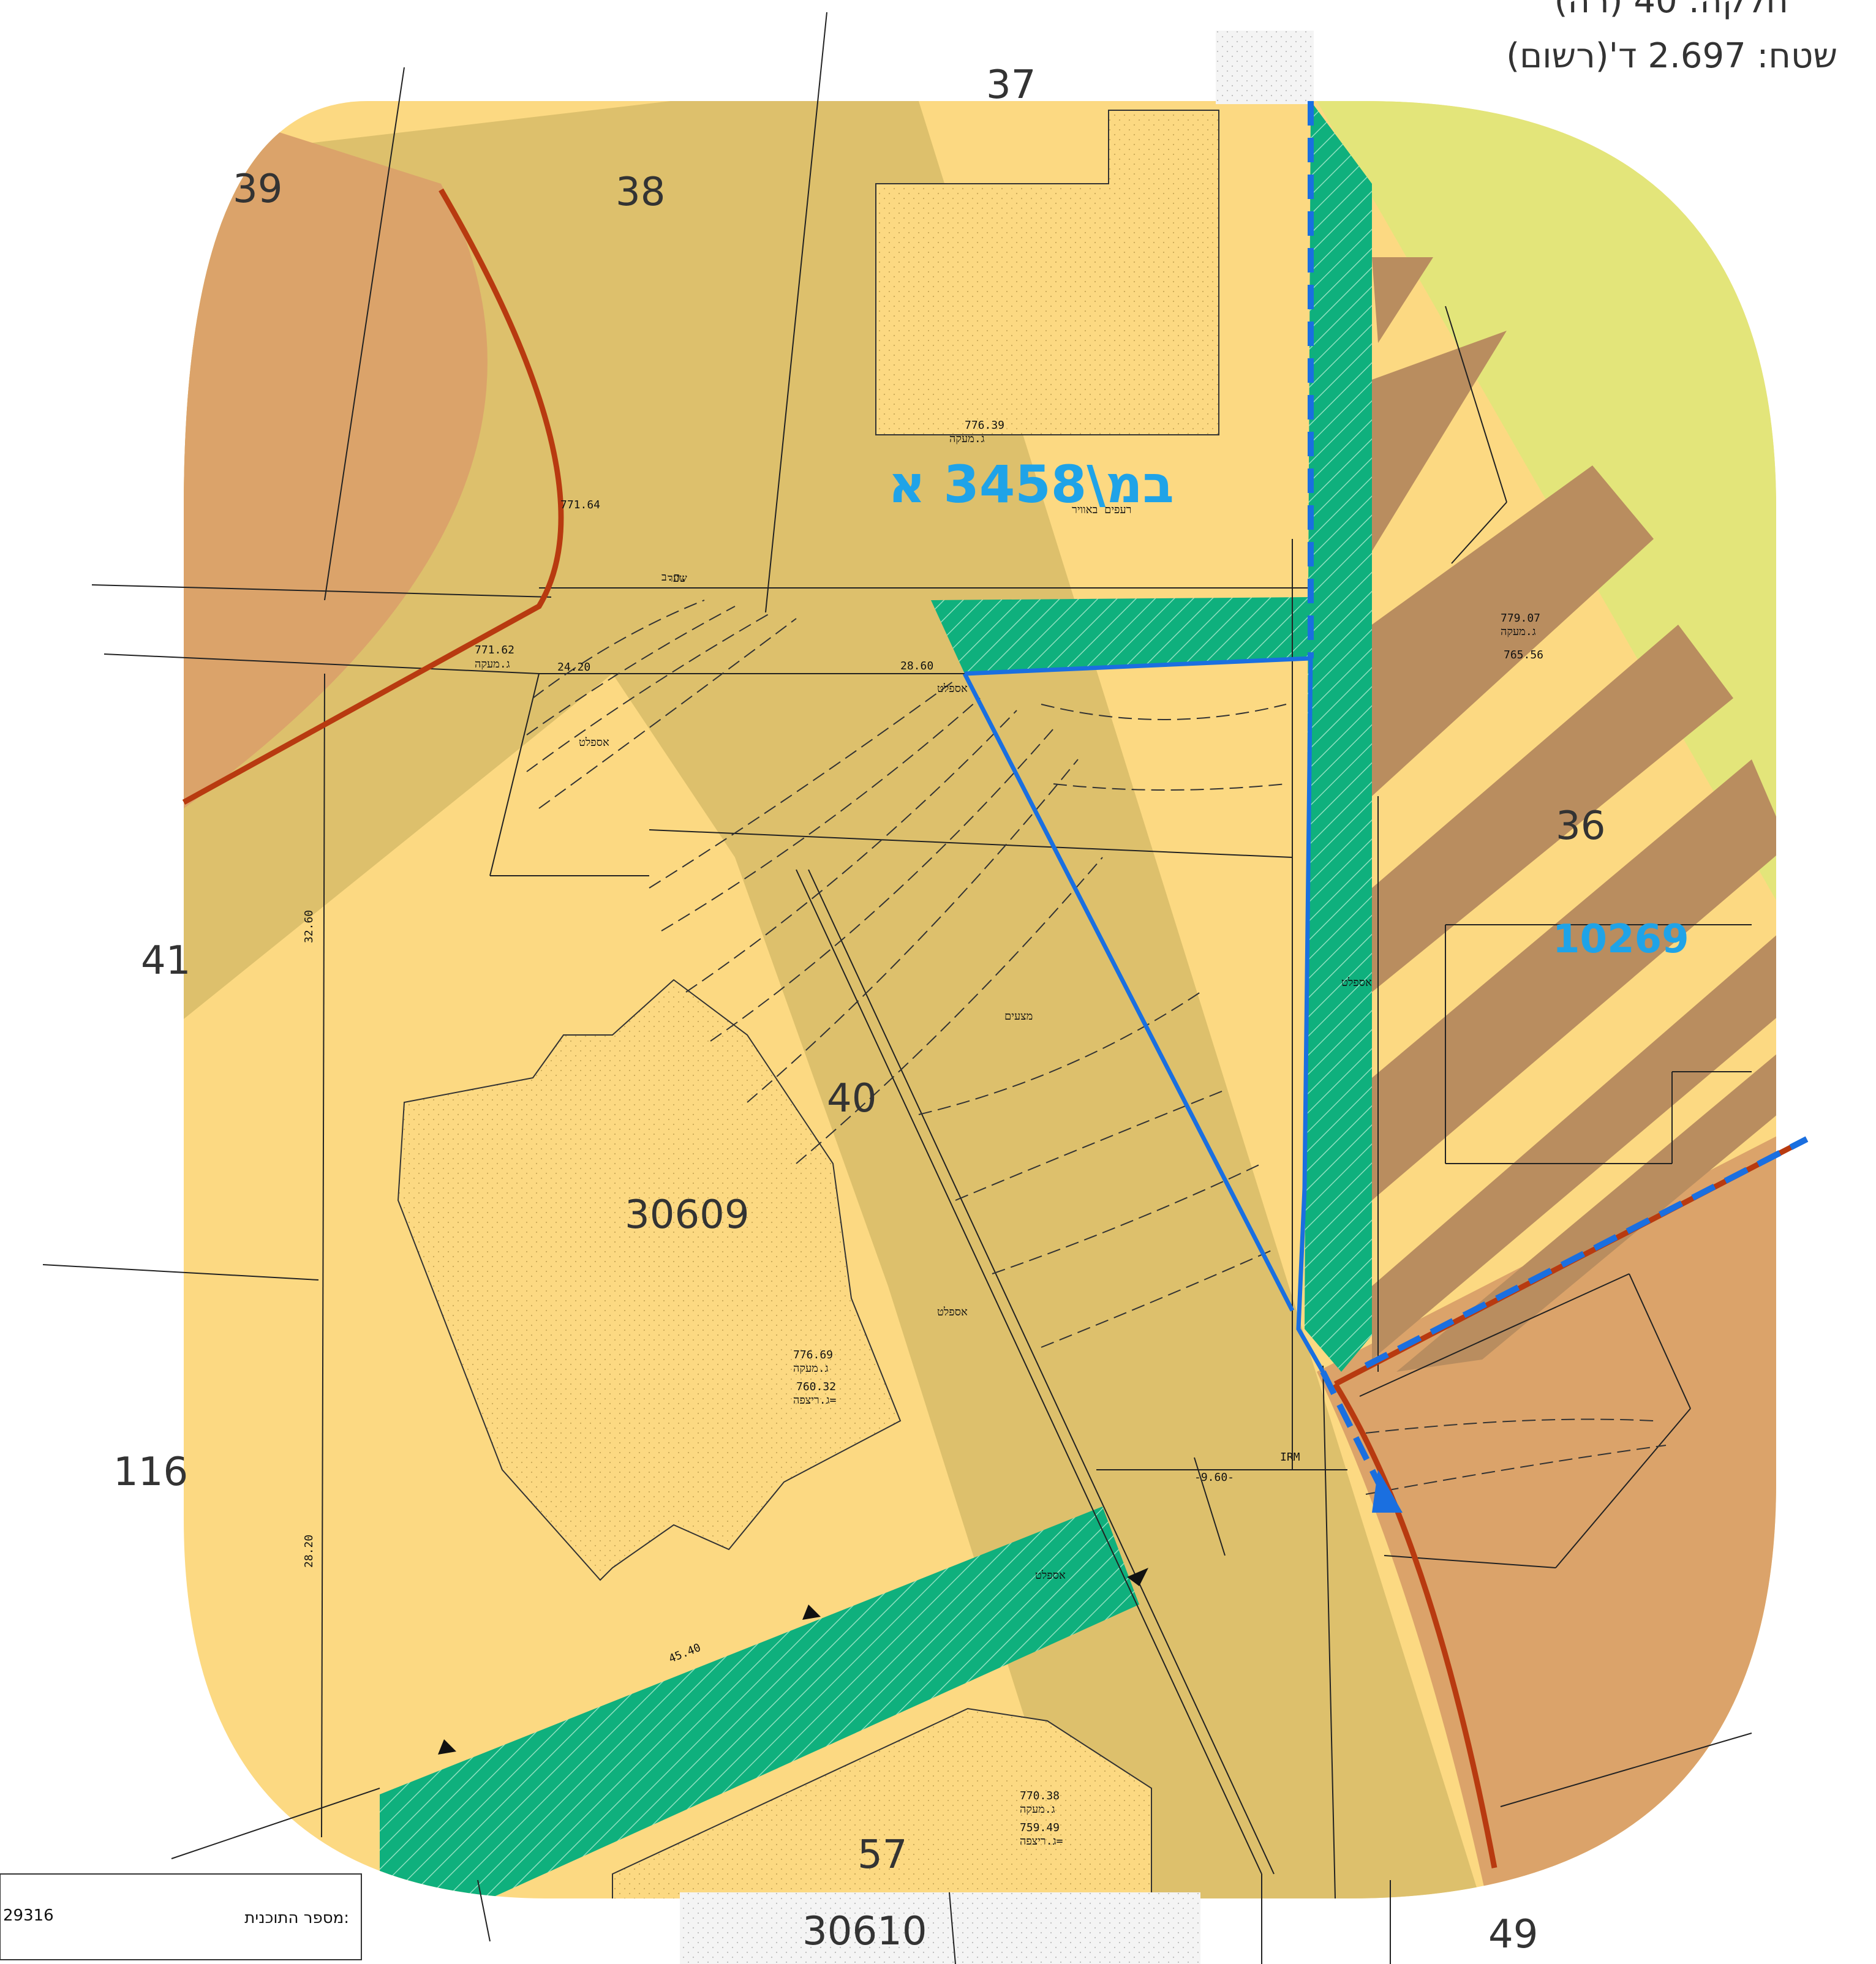 The height and width of the screenshot is (1964, 1876). What do you see at coordinates (1520, 618) in the screenshot?
I see `elev-77907: 779.07` at bounding box center [1520, 618].